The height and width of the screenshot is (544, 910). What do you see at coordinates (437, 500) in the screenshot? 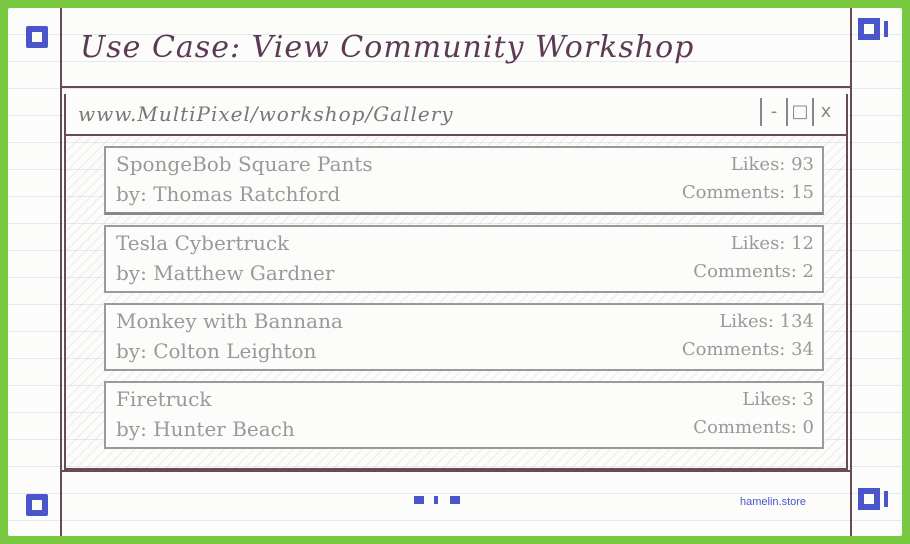
I see `brand-dots-icon` at bounding box center [437, 500].